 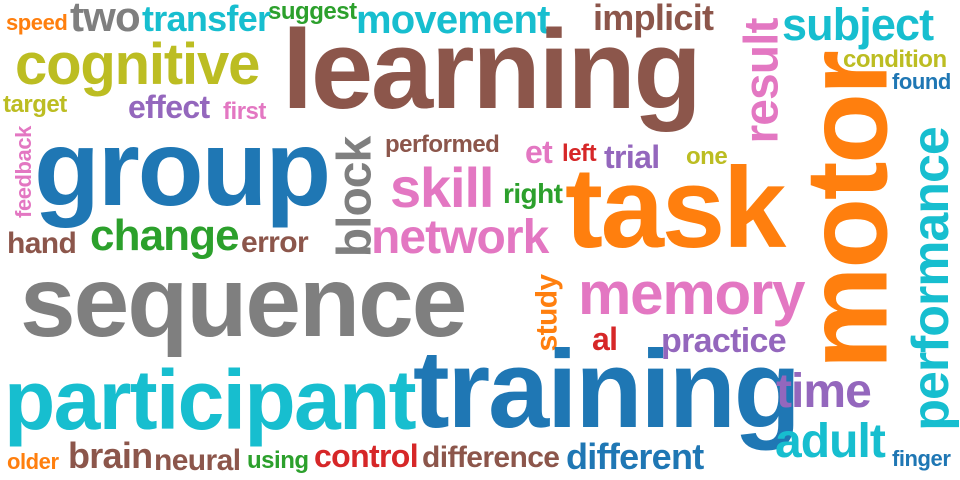 I want to click on word-hand: hand, so click(x=42, y=243).